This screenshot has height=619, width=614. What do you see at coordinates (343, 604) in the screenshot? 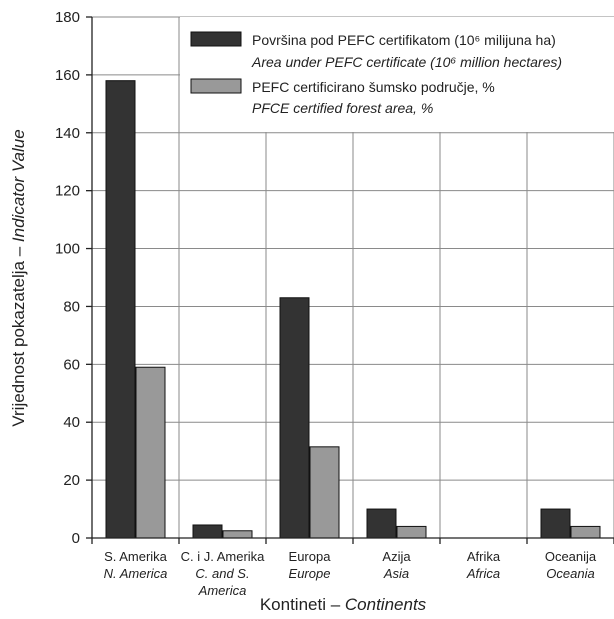
I see `x-axis-title: Kontineti – Continents` at bounding box center [343, 604].